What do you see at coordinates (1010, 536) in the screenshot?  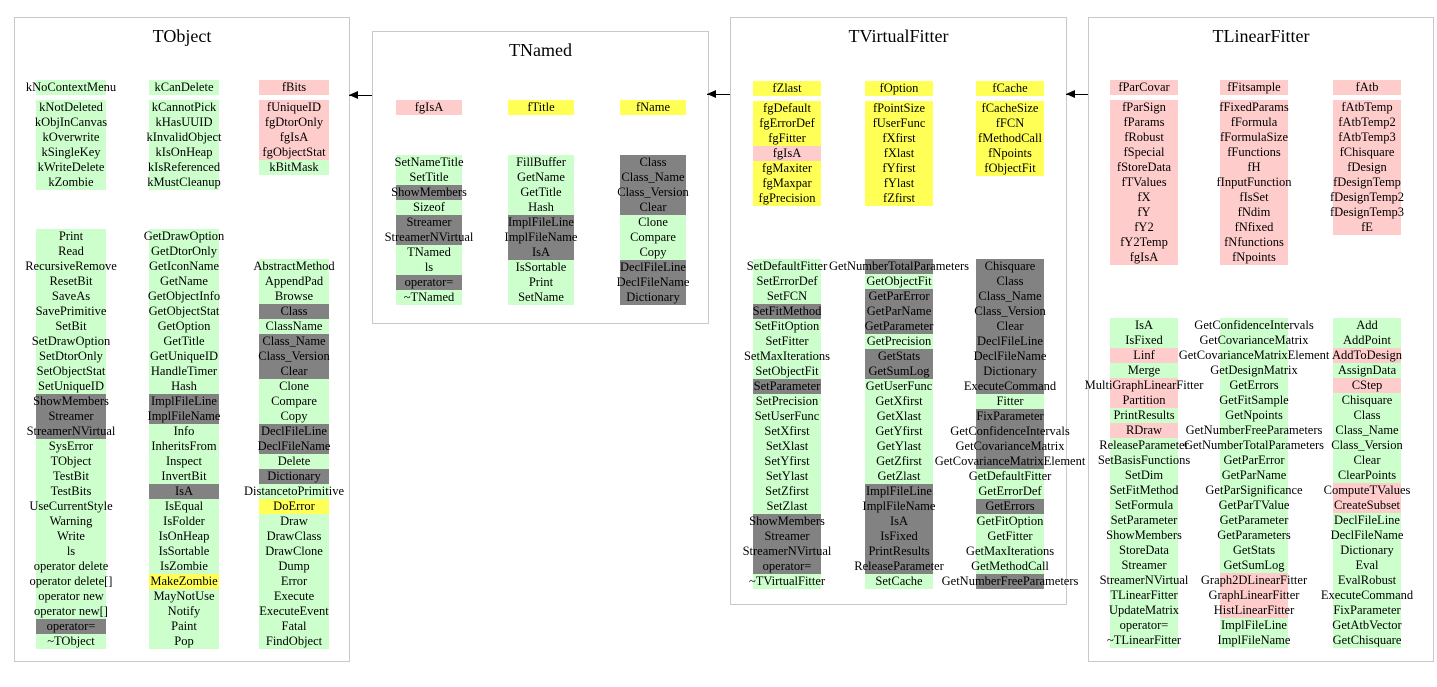 I see `method-item: GetFitter` at bounding box center [1010, 536].